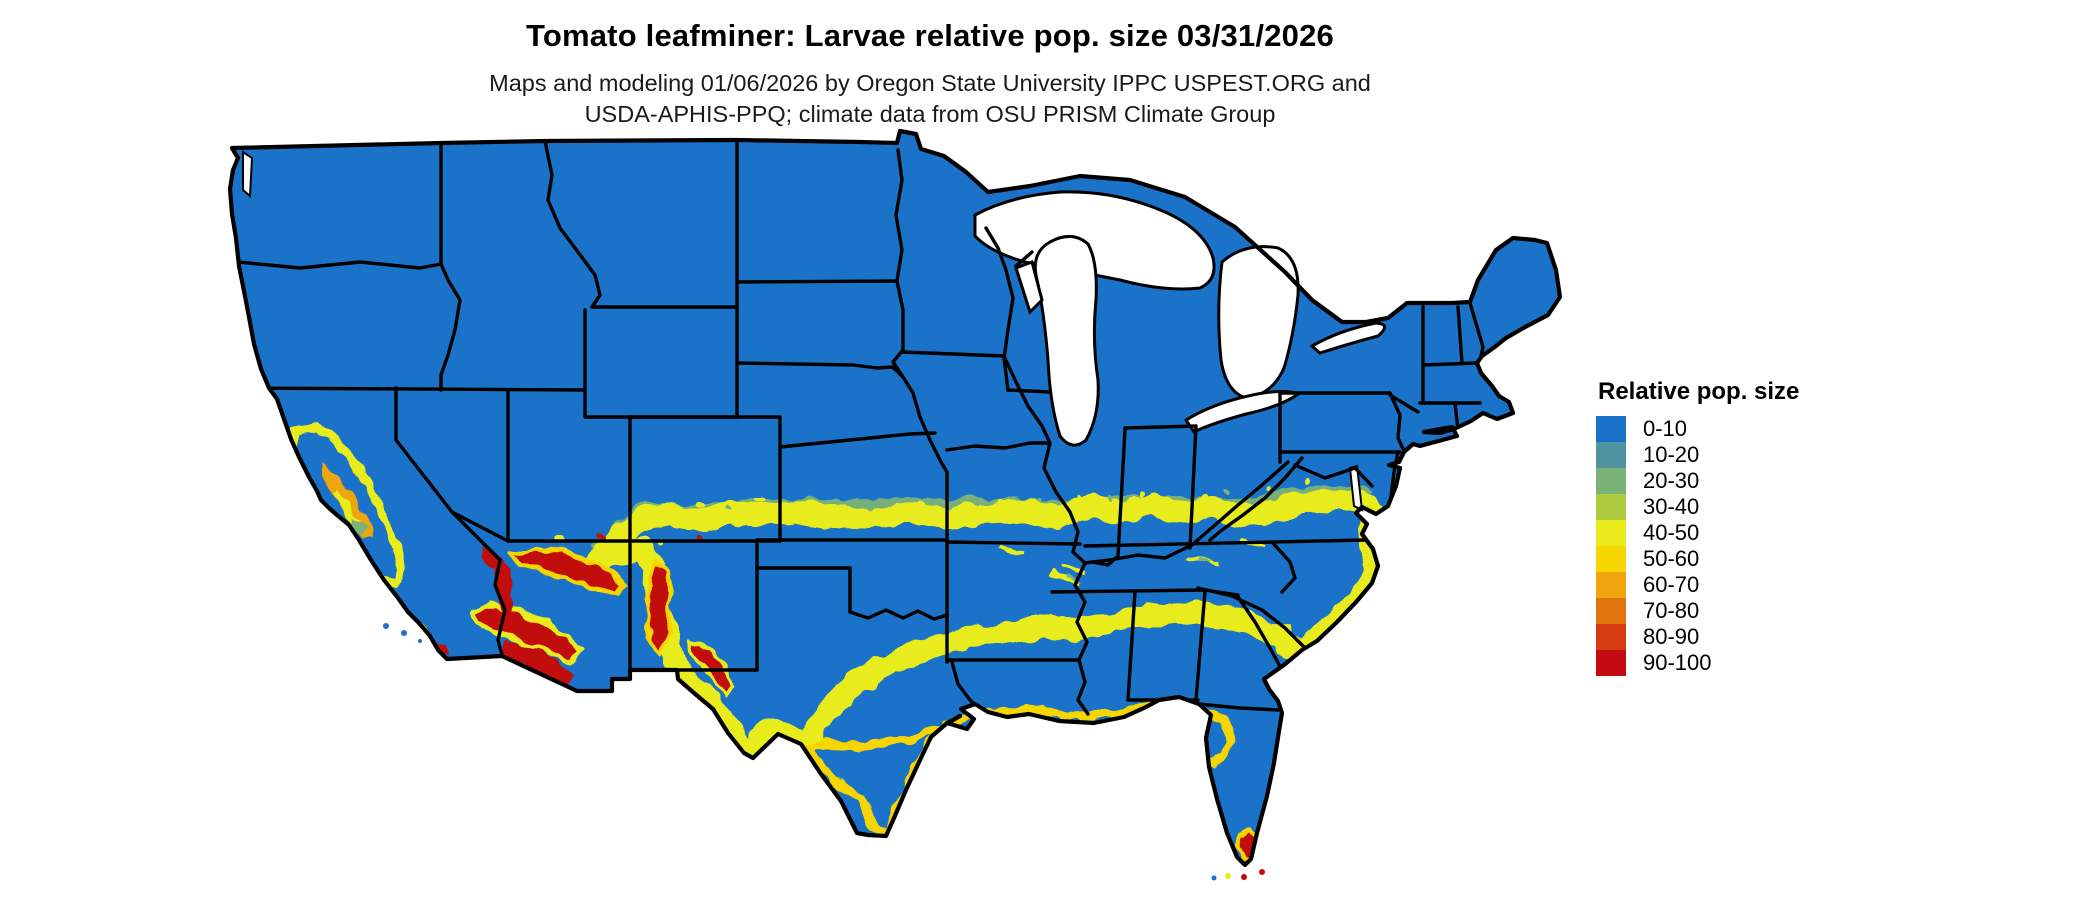 This screenshot has width=2100, height=897. I want to click on band-north-speckles, so click(1005, 495).